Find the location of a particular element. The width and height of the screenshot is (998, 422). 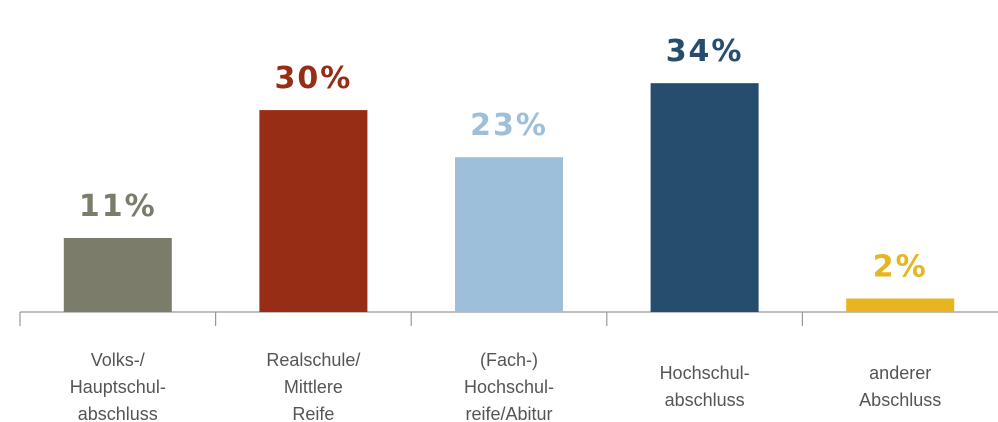

value-label: 11% is located at coordinates (118, 206).